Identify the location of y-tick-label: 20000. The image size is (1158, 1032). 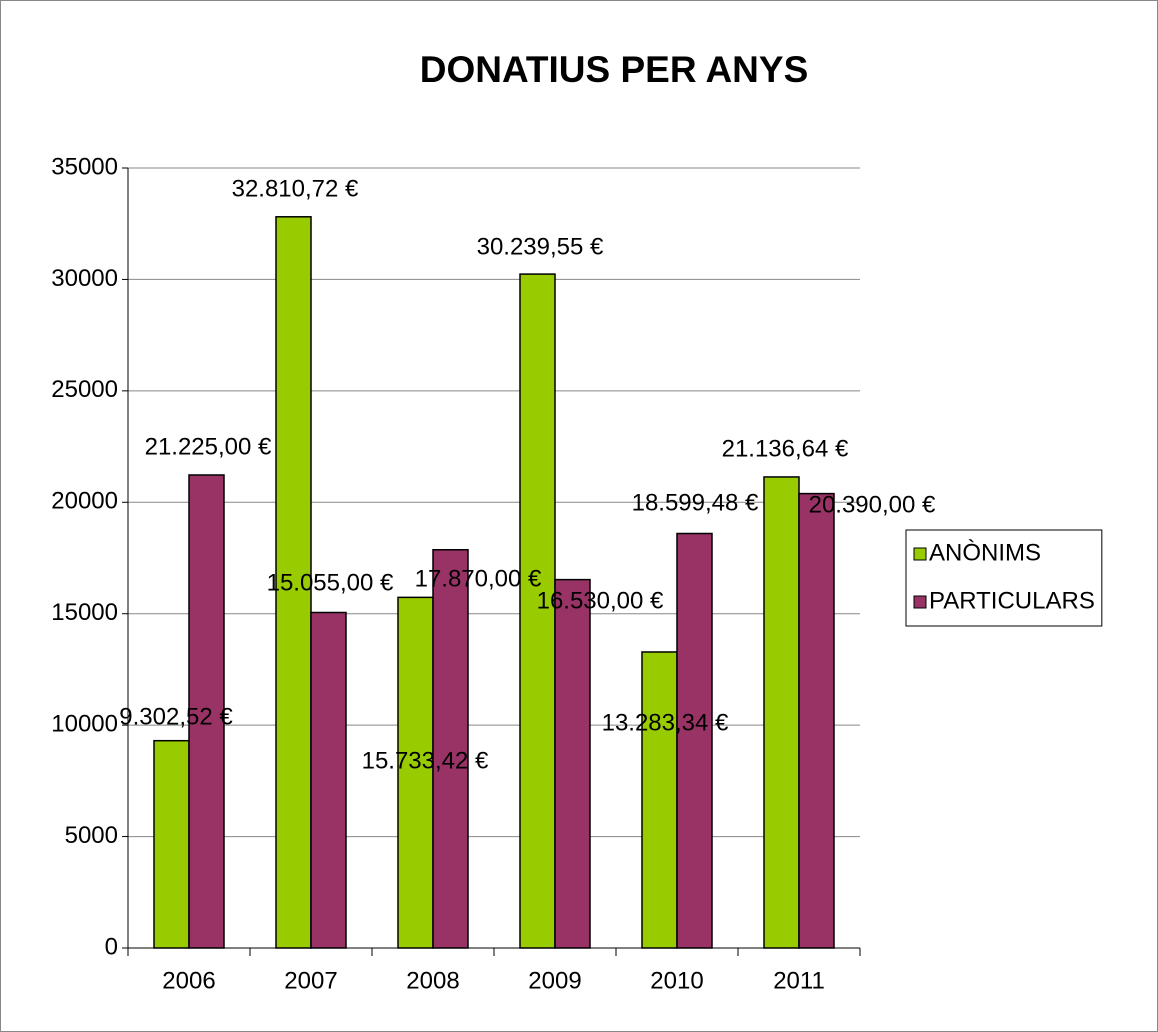
(84, 501).